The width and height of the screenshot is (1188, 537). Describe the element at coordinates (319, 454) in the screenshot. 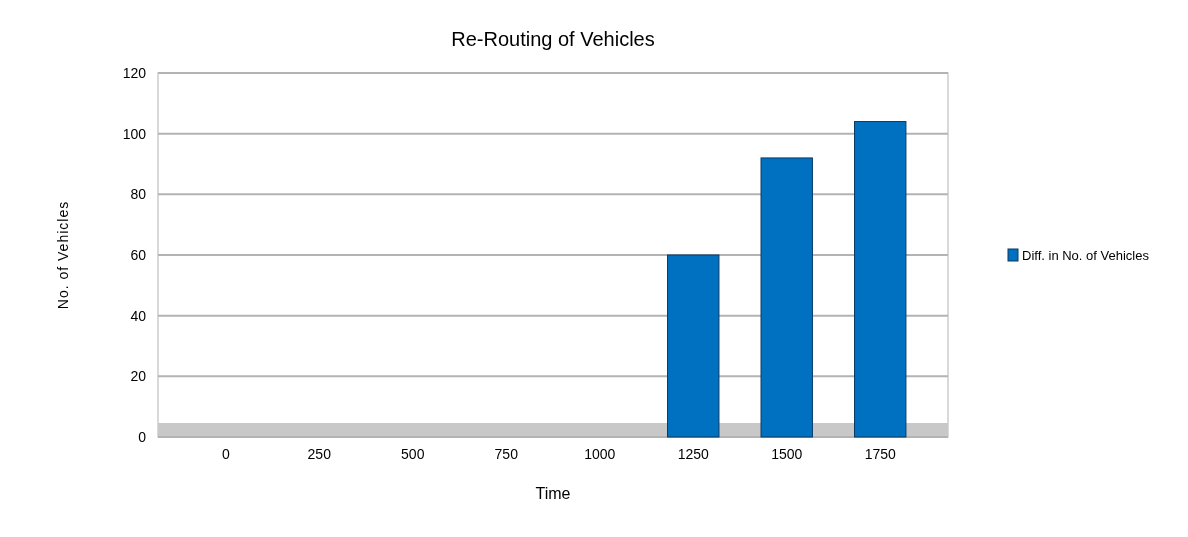

I see `x-tick-label: 250` at that location.